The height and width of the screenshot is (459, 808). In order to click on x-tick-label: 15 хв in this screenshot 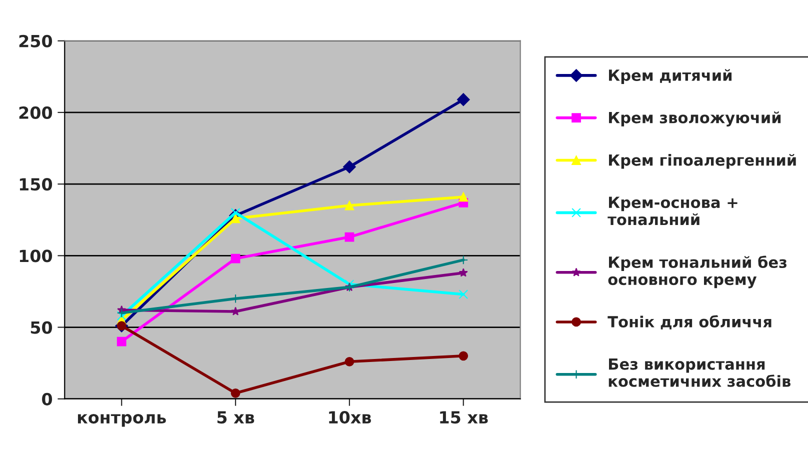, I will do `click(464, 417)`.